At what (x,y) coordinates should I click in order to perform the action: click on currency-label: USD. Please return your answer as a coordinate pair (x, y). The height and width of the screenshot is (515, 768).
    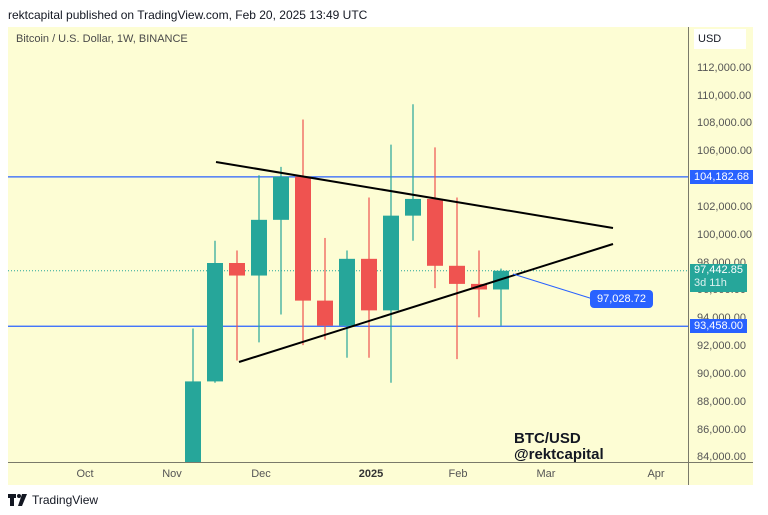
    Looking at the image, I should click on (720, 39).